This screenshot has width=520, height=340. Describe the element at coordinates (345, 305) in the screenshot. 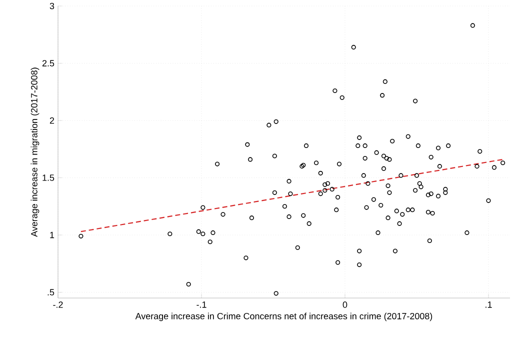

I see `x-tick-label: 0` at that location.